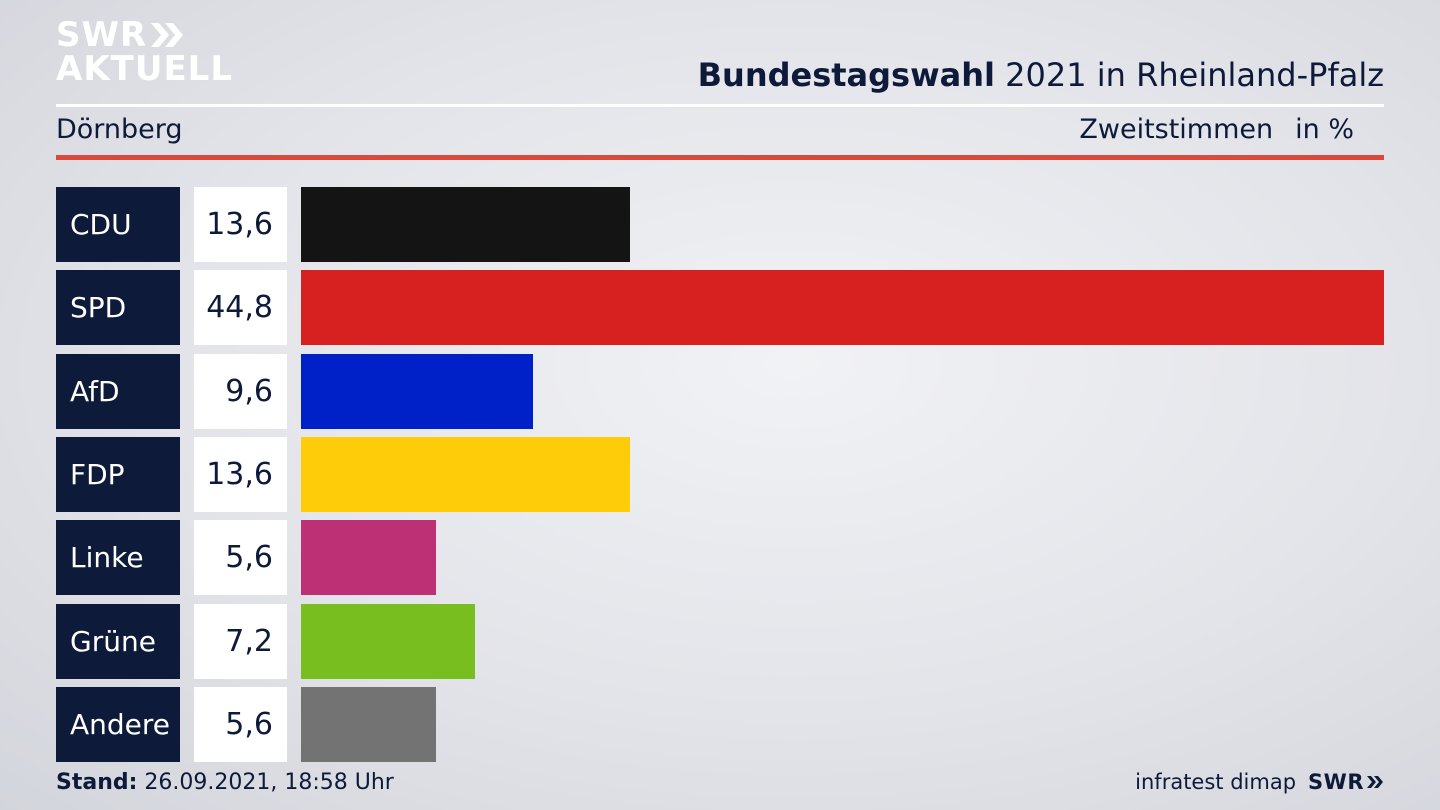  Describe the element at coordinates (240, 391) in the screenshot. I see `value-label: 9,6` at that location.